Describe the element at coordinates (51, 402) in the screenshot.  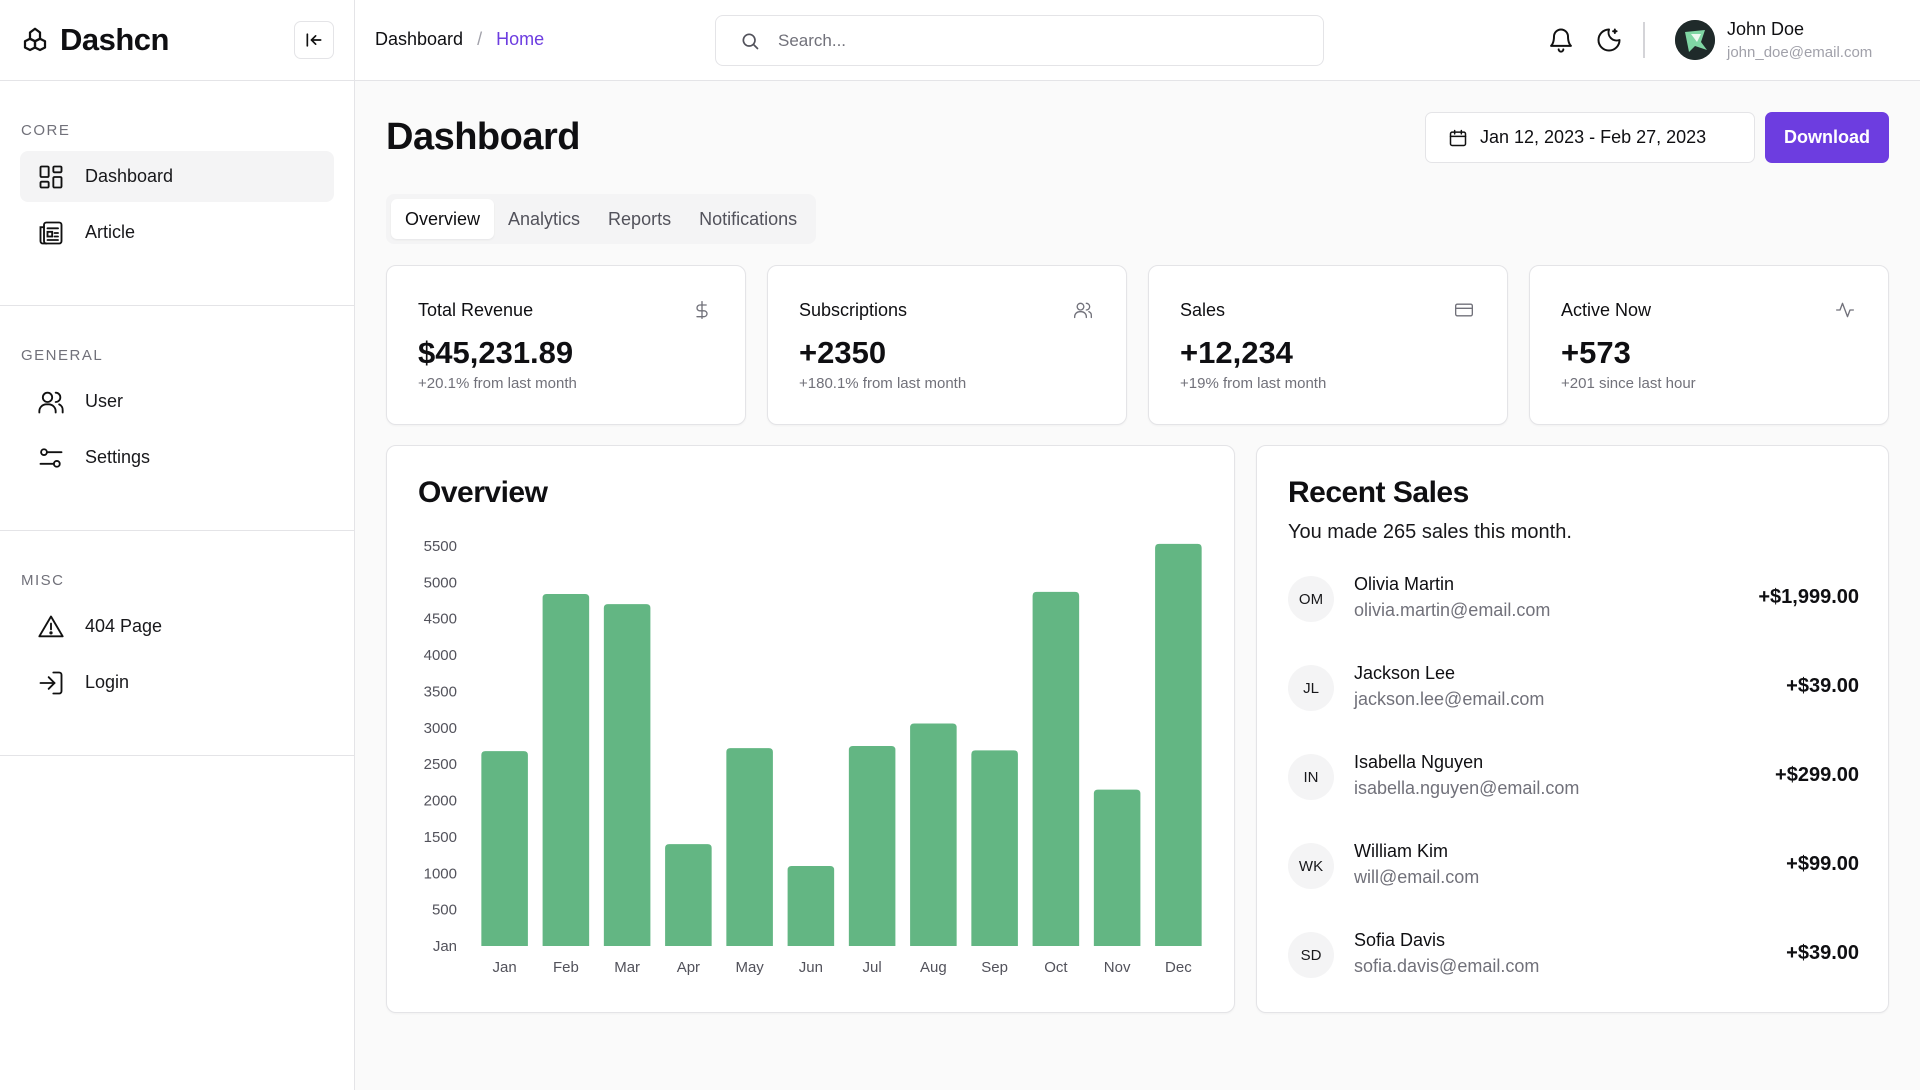
I see `users-icon` at that location.